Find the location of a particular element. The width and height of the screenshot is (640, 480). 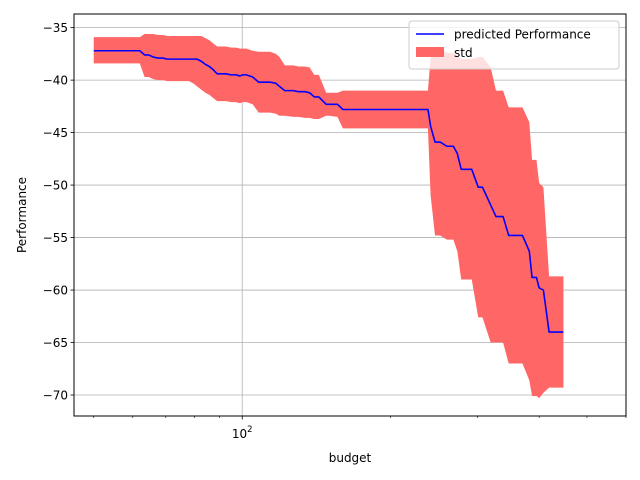

x-axis-label: budget is located at coordinates (350, 458).